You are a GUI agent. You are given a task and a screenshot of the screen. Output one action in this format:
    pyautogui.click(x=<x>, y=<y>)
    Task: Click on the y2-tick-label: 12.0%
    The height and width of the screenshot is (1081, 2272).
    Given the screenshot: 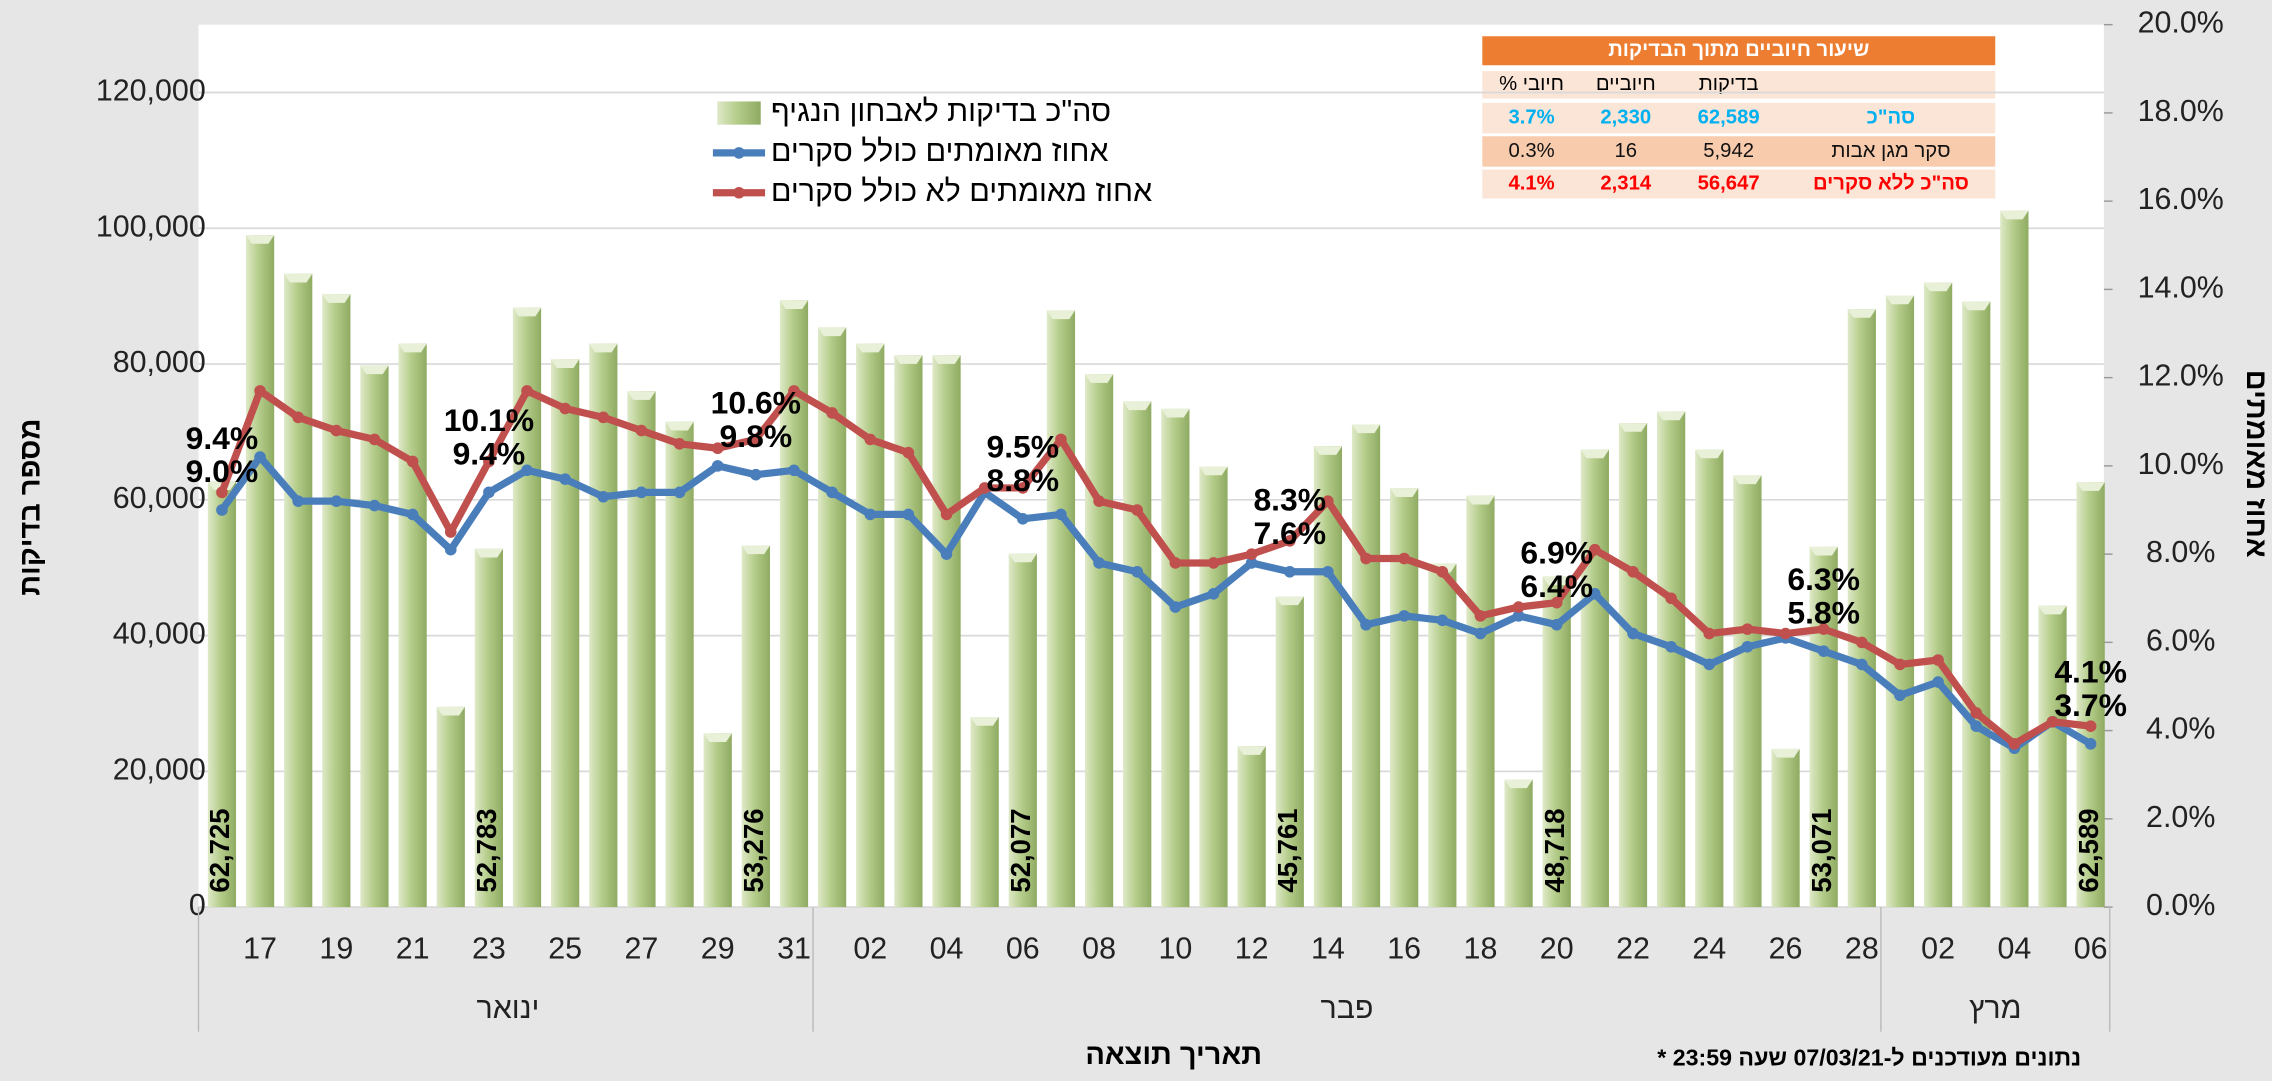 What is the action you would take?
    pyautogui.click(x=2181, y=376)
    